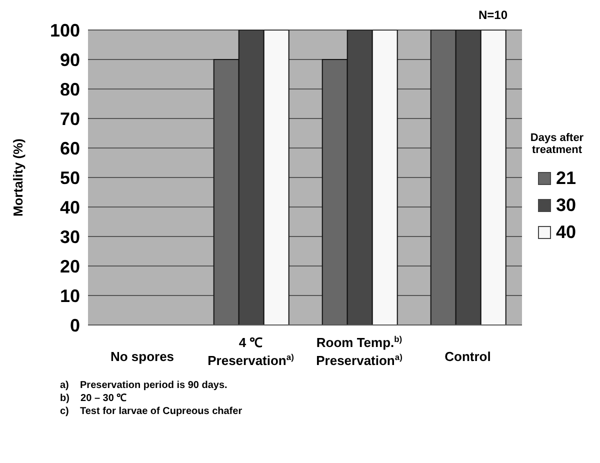  Describe the element at coordinates (251, 351) in the screenshot. I see `x-tick-label: 4 ℃ Preservation$^{a)}$` at that location.